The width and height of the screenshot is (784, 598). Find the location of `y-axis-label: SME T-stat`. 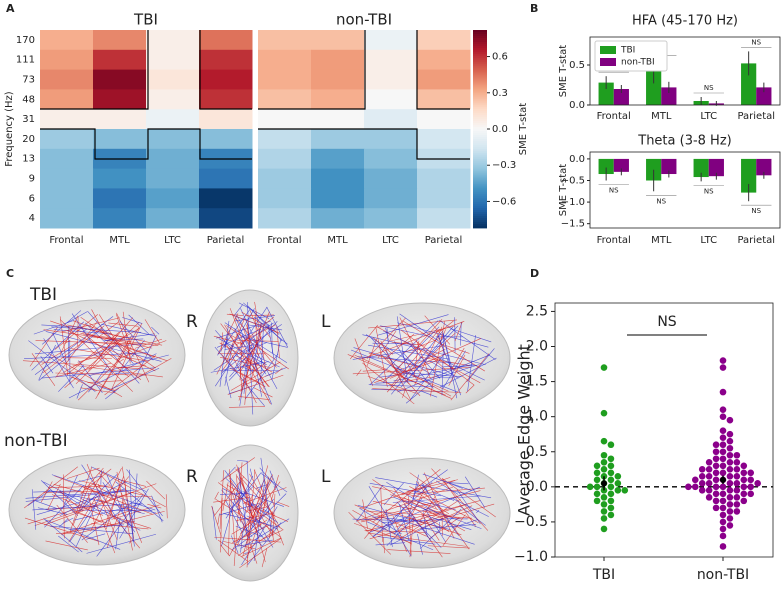

y-axis-label: SME T-stat is located at coordinates (563, 190).